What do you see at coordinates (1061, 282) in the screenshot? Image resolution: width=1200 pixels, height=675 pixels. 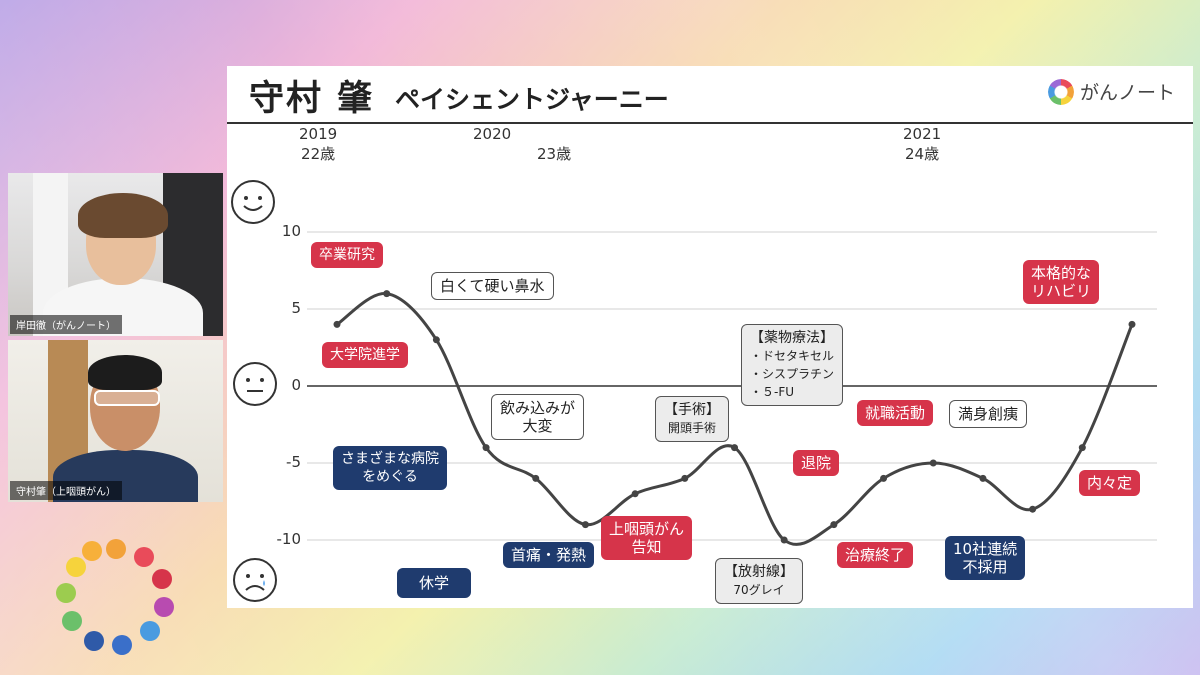 I see `callout-rehabilitation: 本格的な リハビリ` at bounding box center [1061, 282].